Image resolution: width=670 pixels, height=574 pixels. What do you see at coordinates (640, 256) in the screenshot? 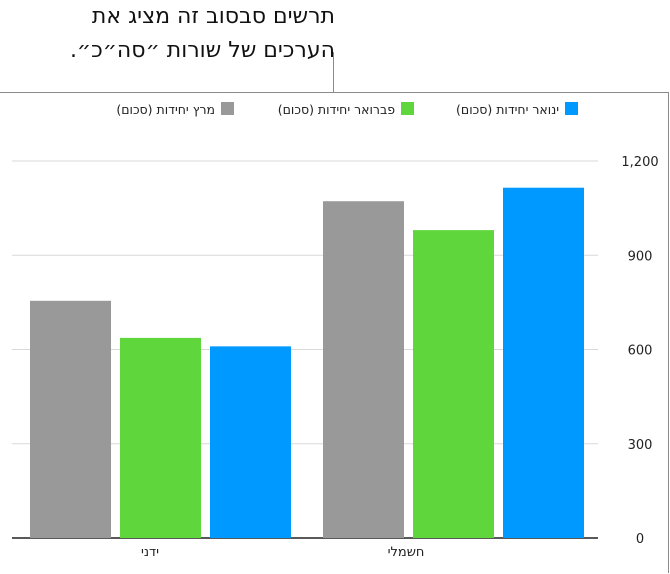
I see `y-tick-label: 900` at bounding box center [640, 256].